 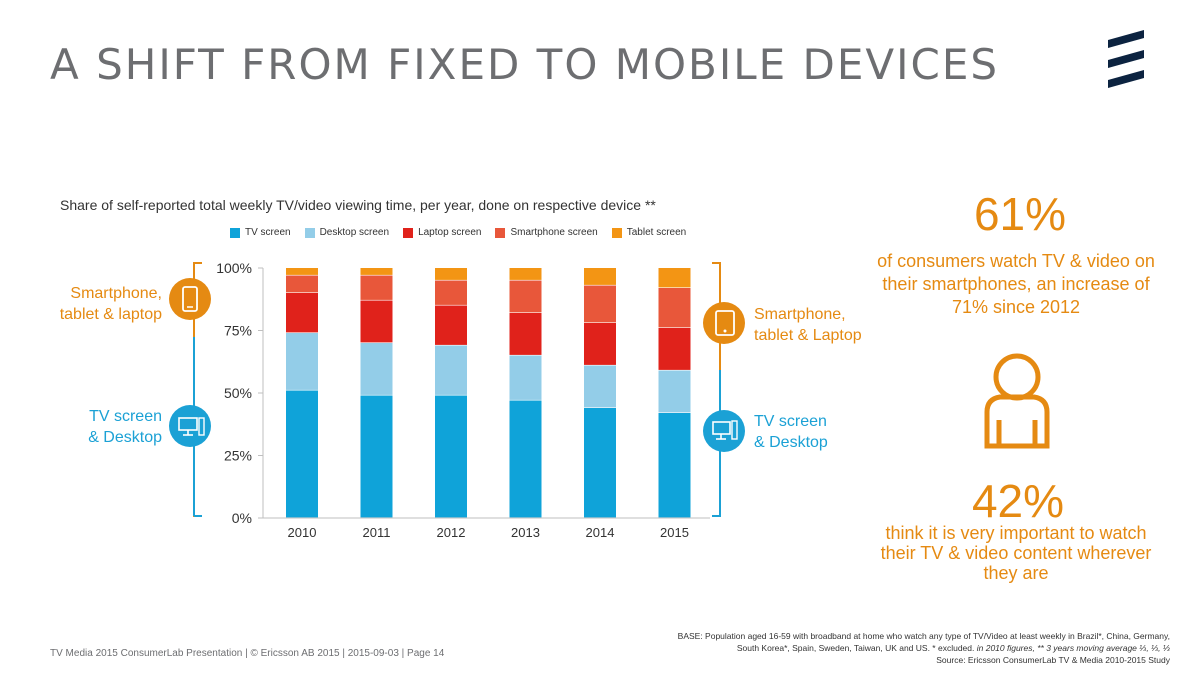 What do you see at coordinates (238, 456) in the screenshot?
I see `y-tick-label: 25%` at bounding box center [238, 456].